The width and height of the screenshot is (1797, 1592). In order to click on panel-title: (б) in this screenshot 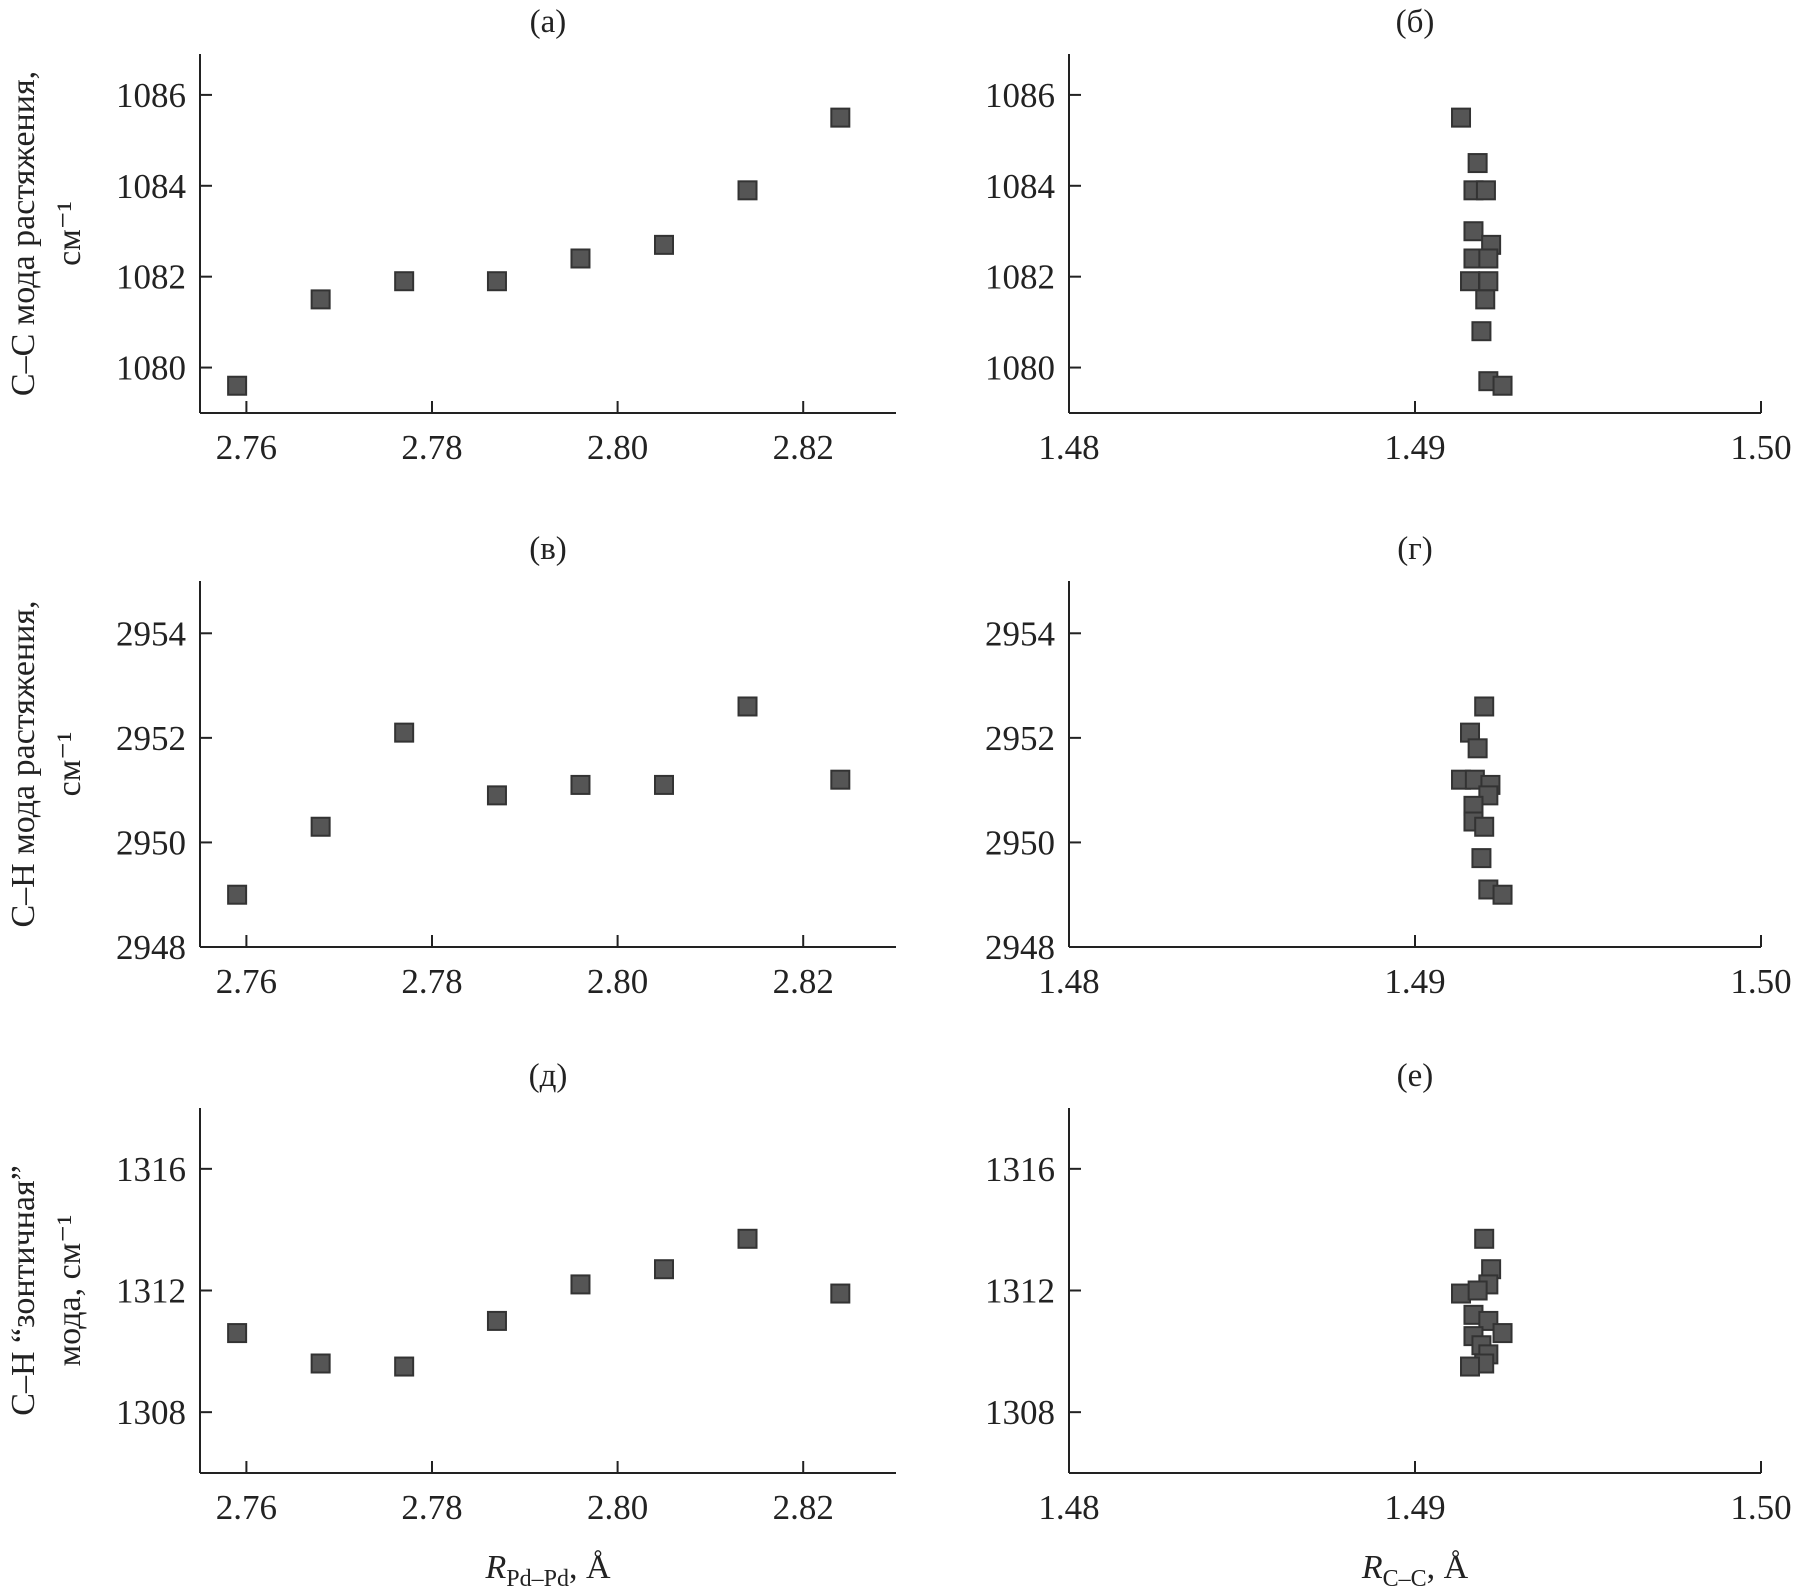, I will do `click(1415, 22)`.